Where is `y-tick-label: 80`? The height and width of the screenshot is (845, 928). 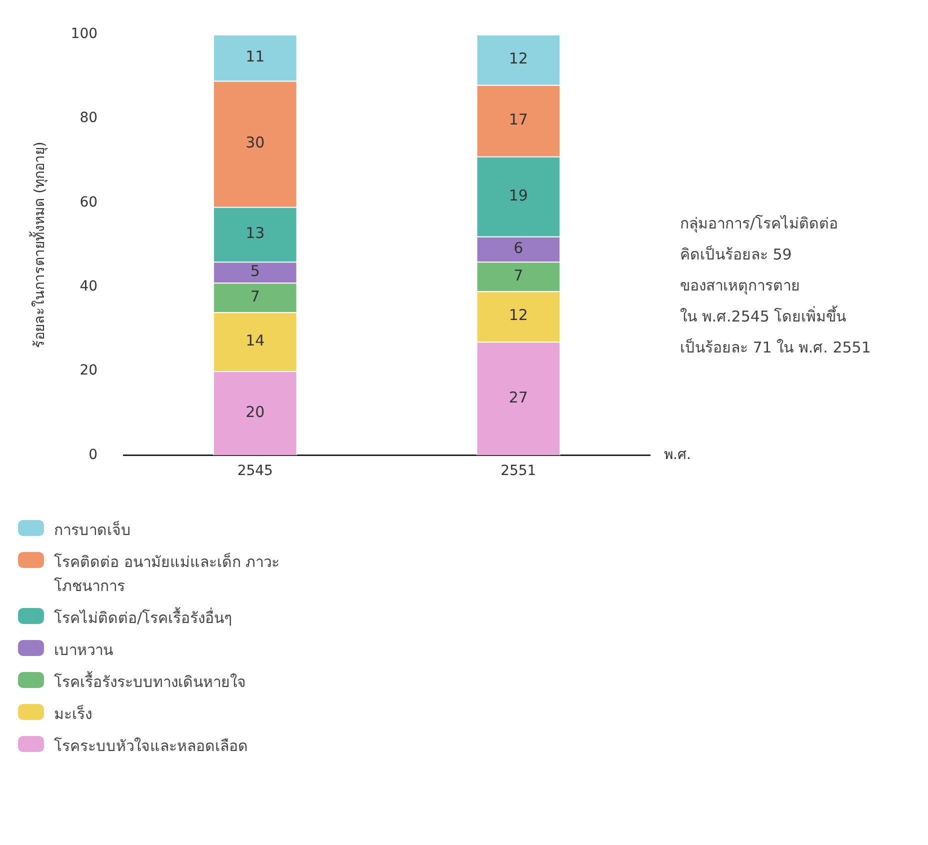
y-tick-label: 80 is located at coordinates (89, 118).